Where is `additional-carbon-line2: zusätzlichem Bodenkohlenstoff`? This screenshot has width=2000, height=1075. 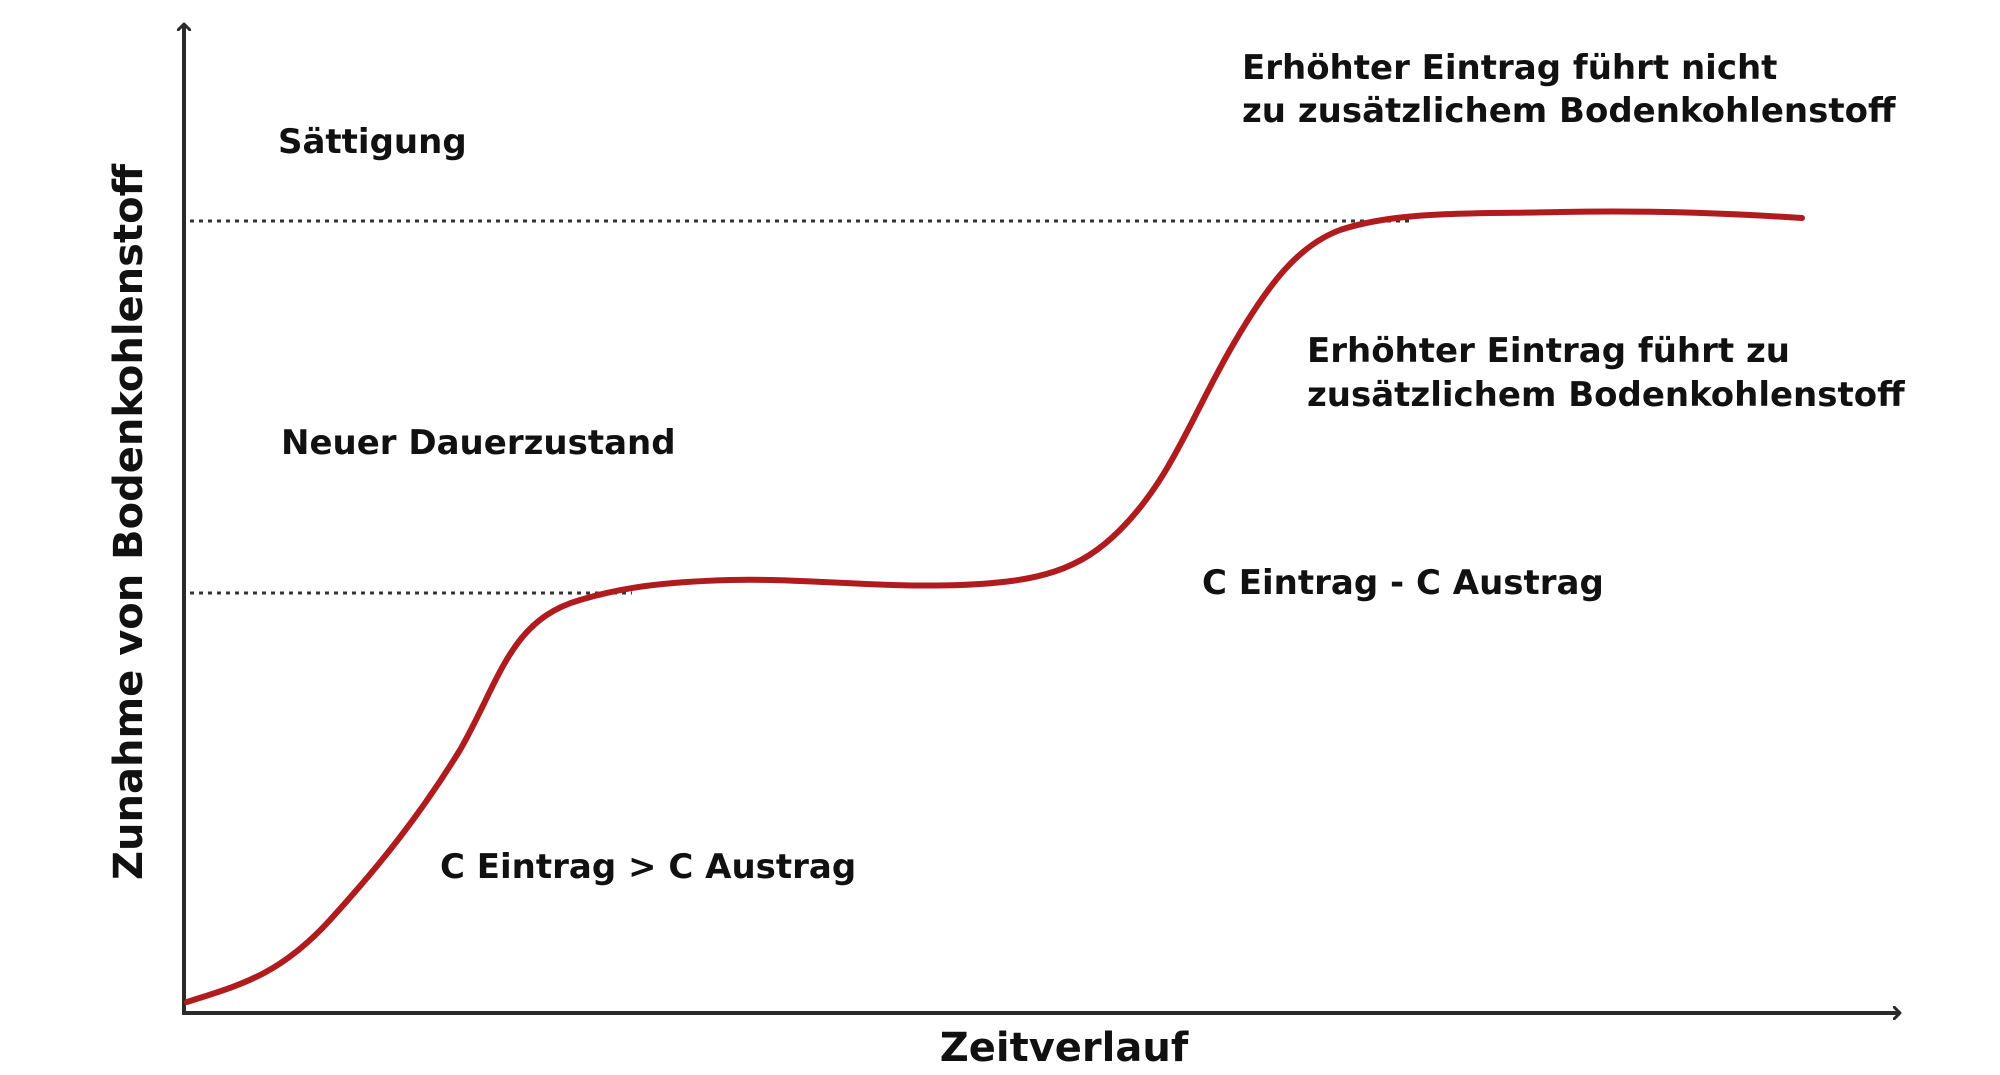 additional-carbon-line2: zusätzlichem Bodenkohlenstoff is located at coordinates (1606, 395).